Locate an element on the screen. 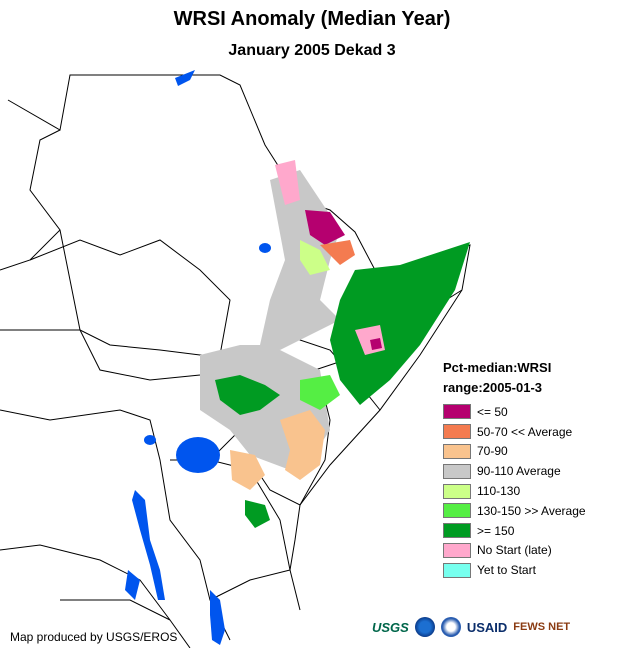 The width and height of the screenshot is (624, 648). usaid-logo: USAID is located at coordinates (487, 627).